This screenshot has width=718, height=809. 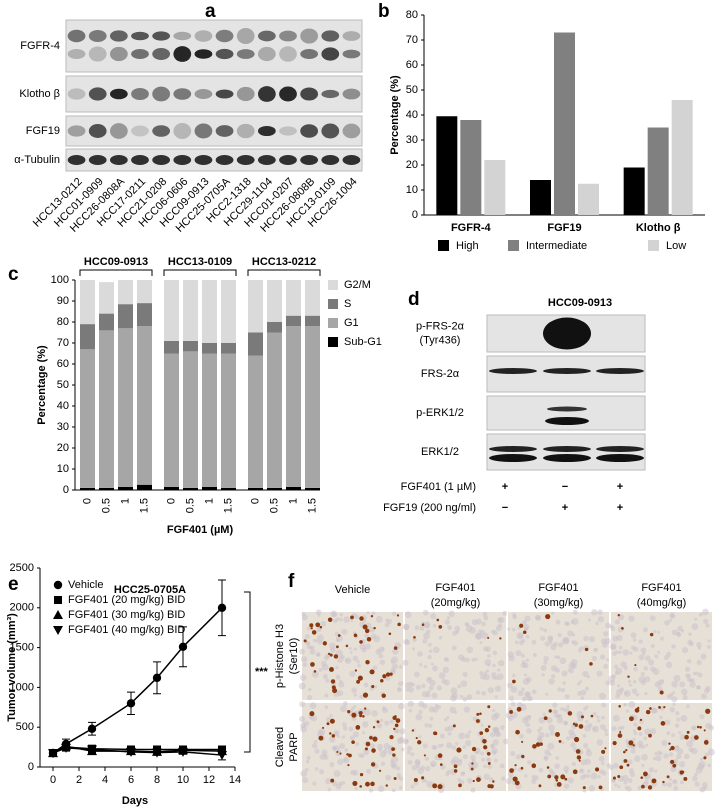 What do you see at coordinates (63, 301) in the screenshot?
I see `y-tick-label: 90` at bounding box center [63, 301].